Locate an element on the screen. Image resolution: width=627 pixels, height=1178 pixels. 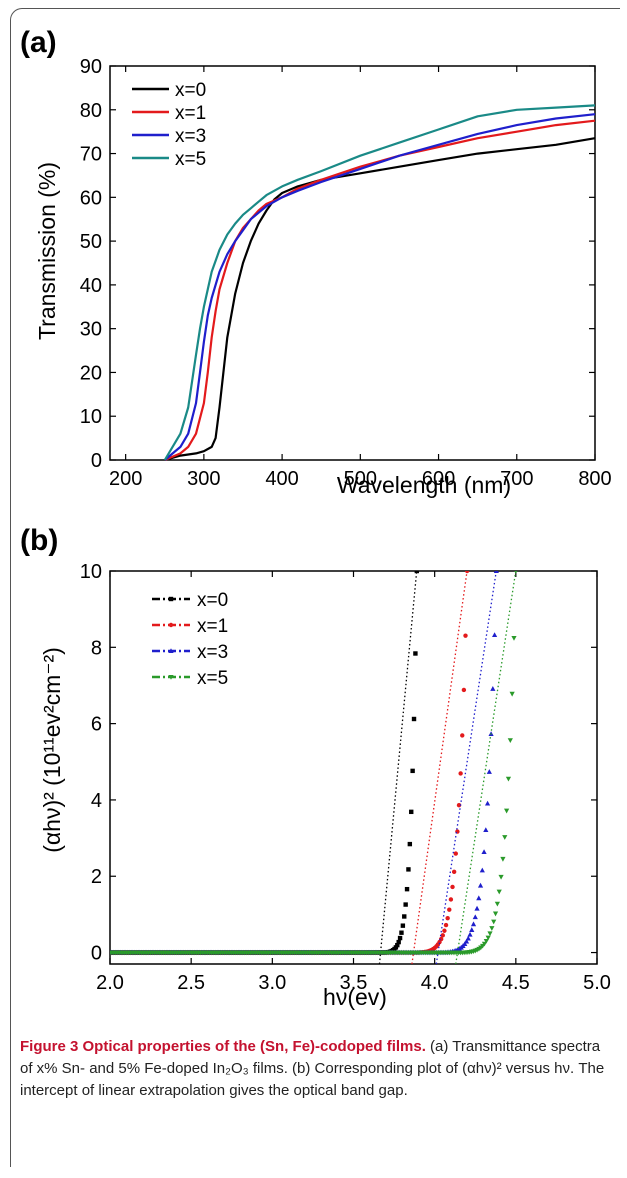
y-tick-label-a: 70 is located at coordinates (91, 155).